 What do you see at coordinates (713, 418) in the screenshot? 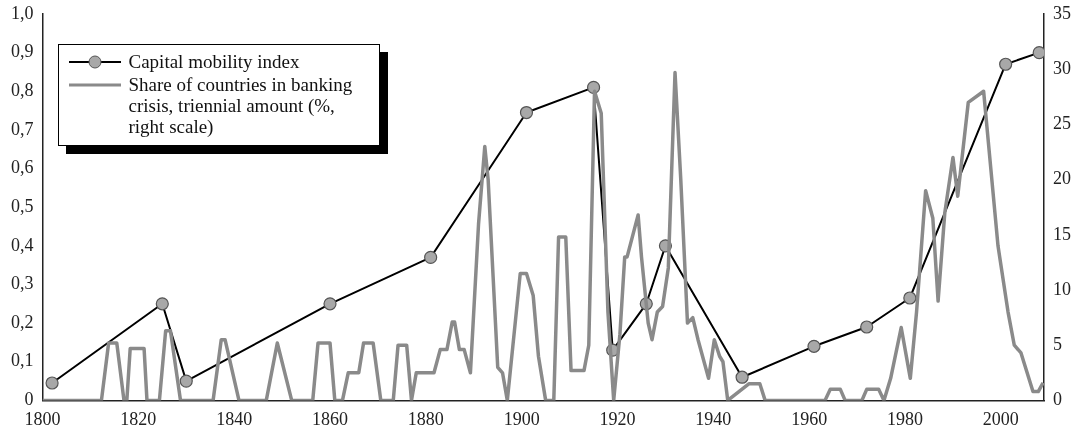
I see `x-tick-label: 1940` at bounding box center [713, 418].